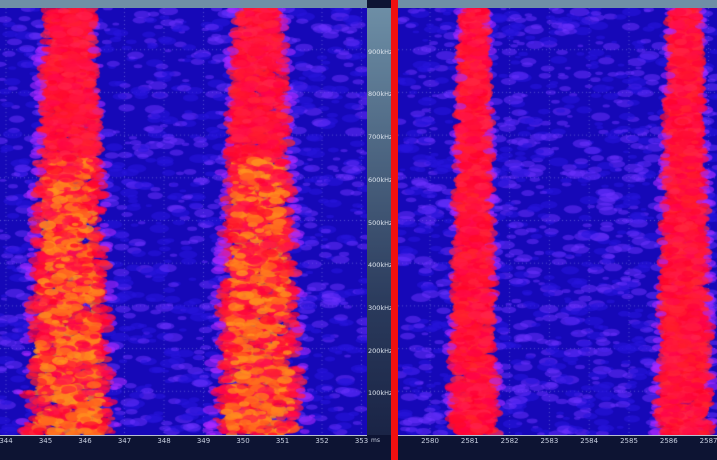  I want to click on x-tick-label: 344, so click(6, 441).